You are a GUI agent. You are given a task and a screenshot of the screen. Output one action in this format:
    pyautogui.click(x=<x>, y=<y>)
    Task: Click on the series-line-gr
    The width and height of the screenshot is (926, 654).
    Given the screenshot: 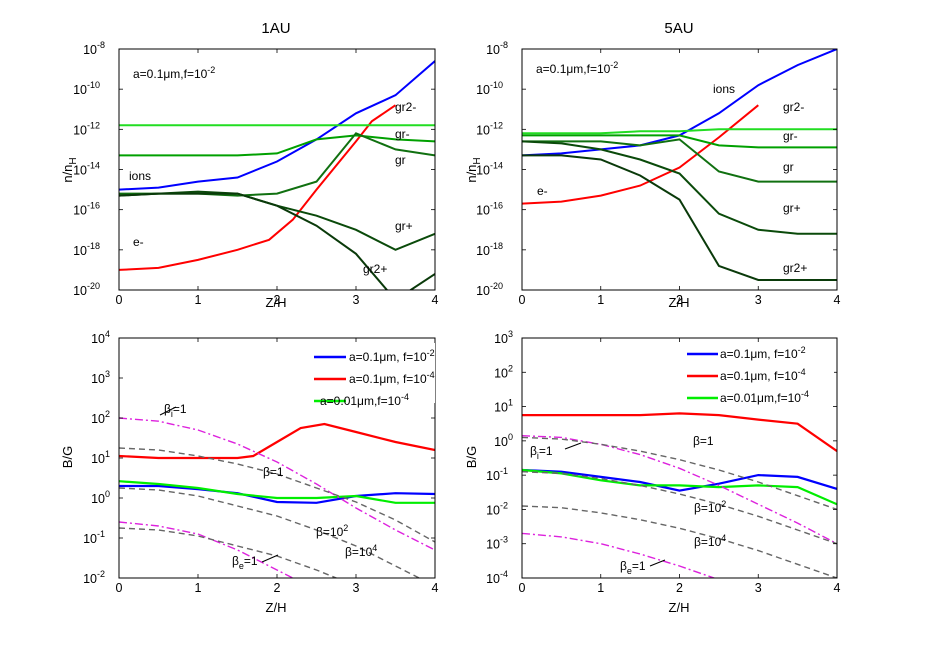 What is the action you would take?
    pyautogui.click(x=679, y=160)
    